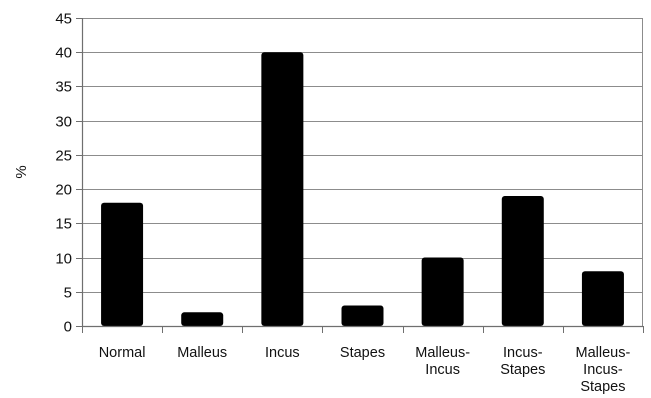  Describe the element at coordinates (63, 87) in the screenshot. I see `y-tick-label: 35` at that location.